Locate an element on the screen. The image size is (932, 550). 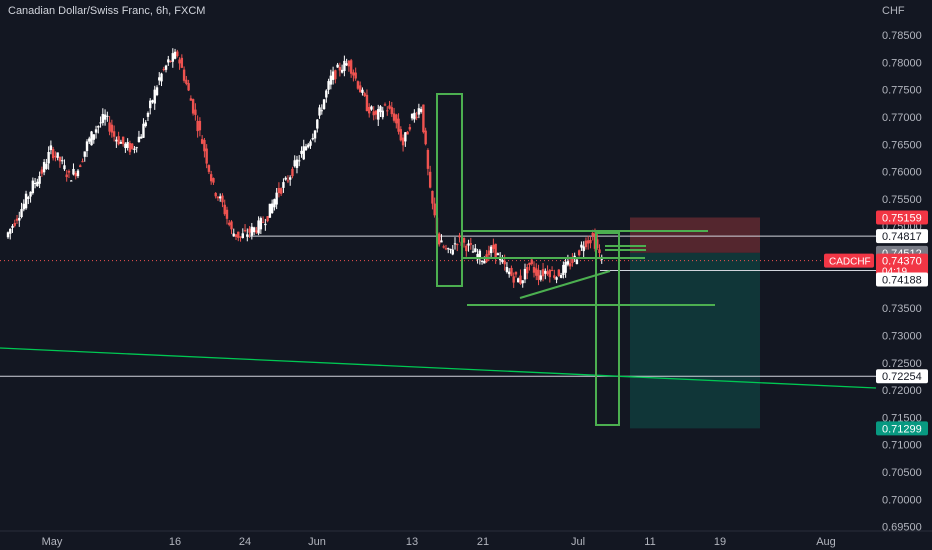
y-axis-tick-label: 0.70000 is located at coordinates (902, 500).